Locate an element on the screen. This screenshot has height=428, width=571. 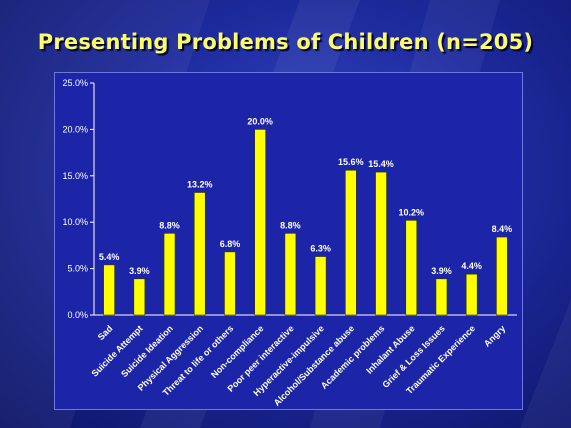
slide-title: Presenting Problems of Children (n=205) is located at coordinates (285, 42).